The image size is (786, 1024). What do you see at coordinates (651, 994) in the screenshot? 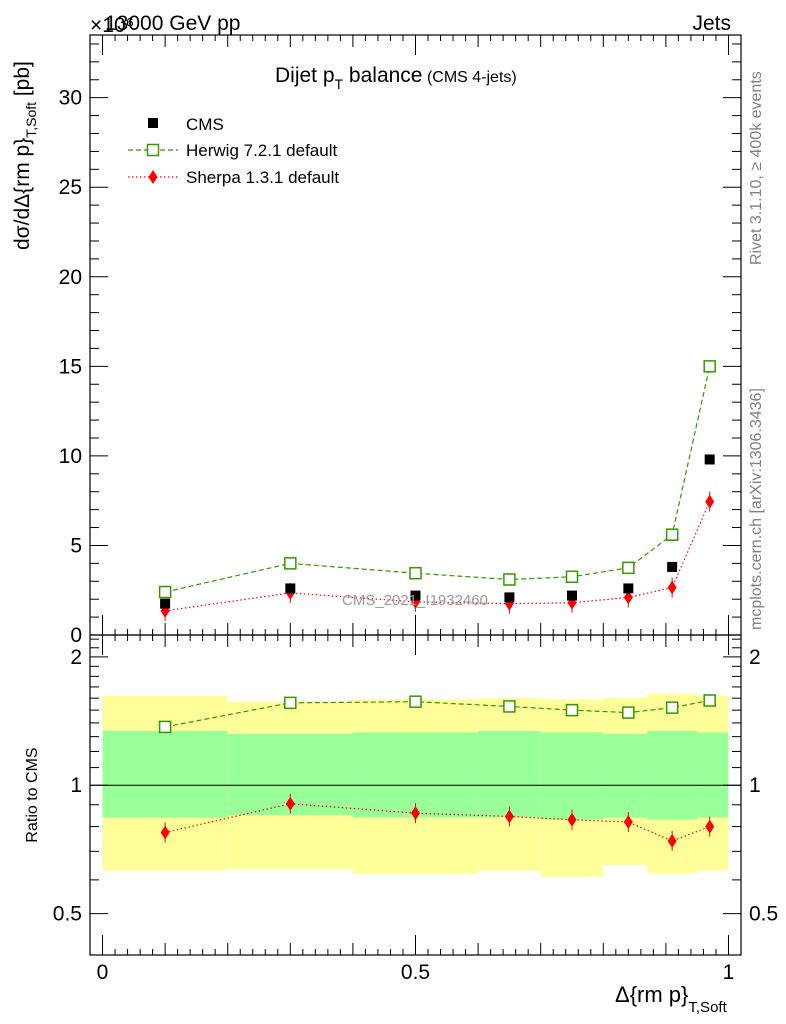
I see `x-axis-label-main: Δ{rm p}` at bounding box center [651, 994].